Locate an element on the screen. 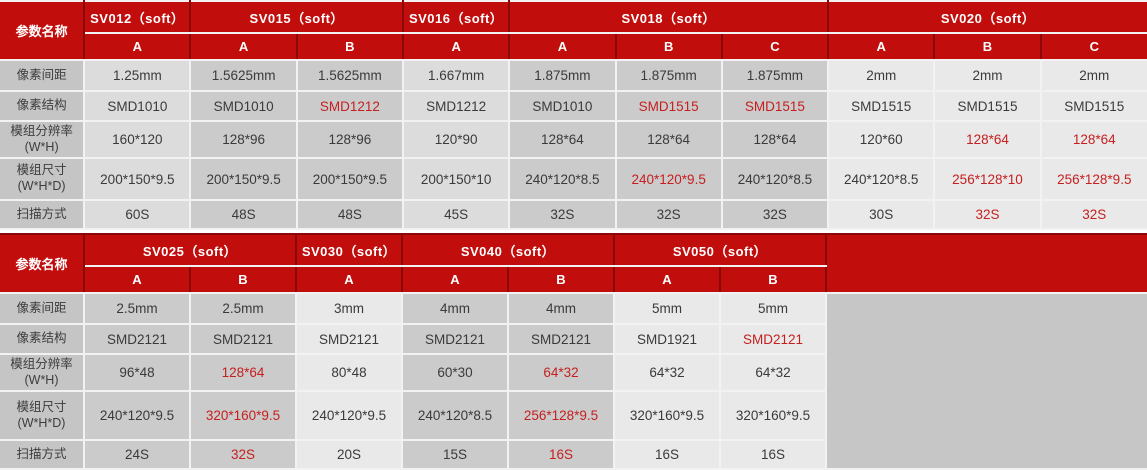 Image resolution: width=1147 pixels, height=470 pixels. spec-cell: 1.667mm is located at coordinates (456, 75).